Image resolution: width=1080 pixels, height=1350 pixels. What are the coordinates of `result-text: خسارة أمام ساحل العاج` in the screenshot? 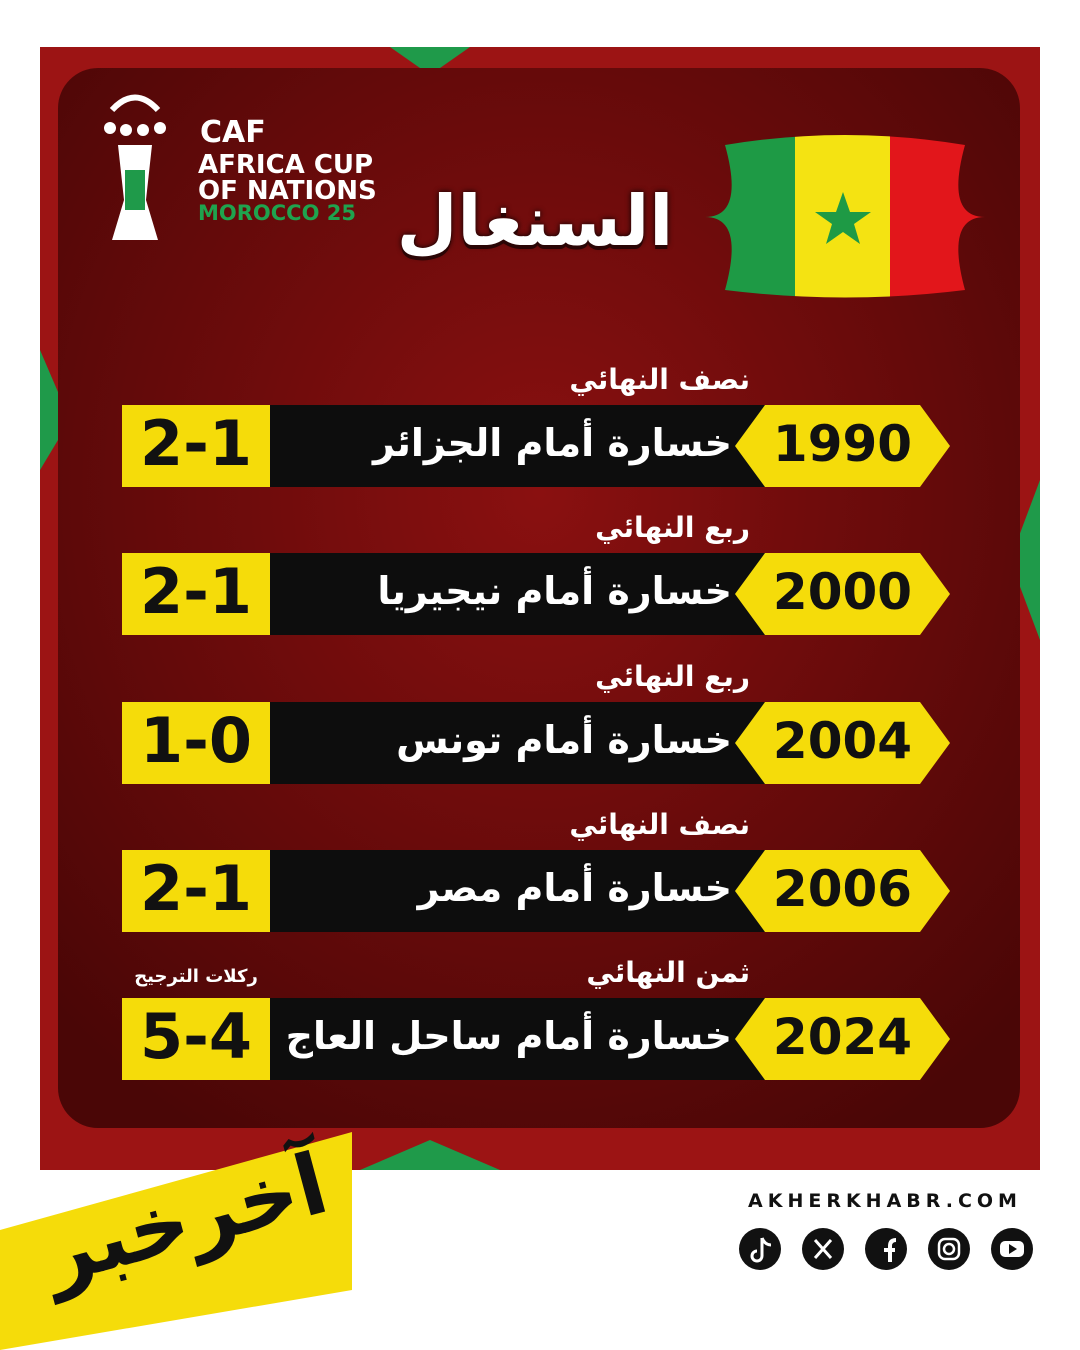 It's located at (508, 1036).